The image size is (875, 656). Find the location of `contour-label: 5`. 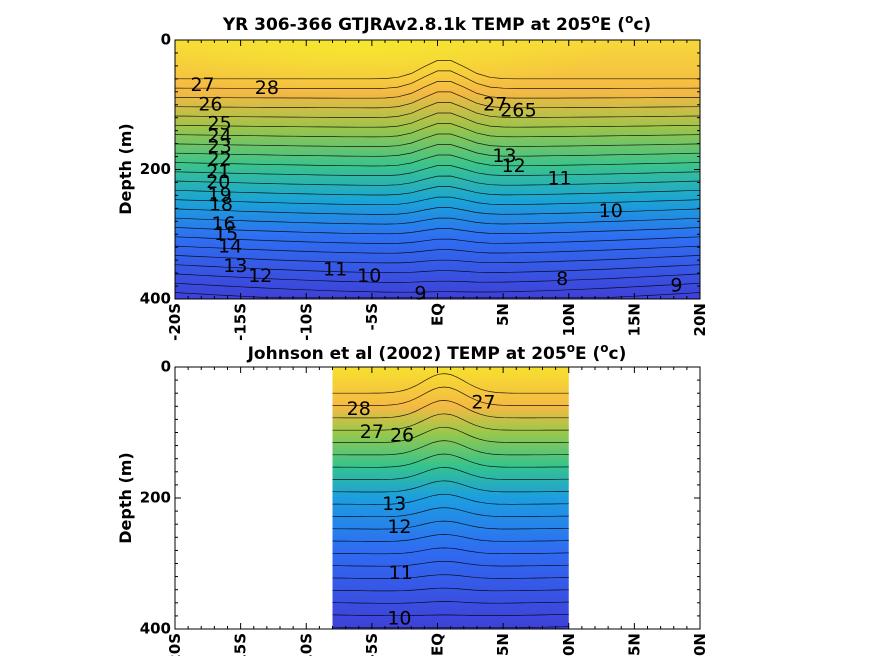

contour-label: 5 is located at coordinates (531, 111).